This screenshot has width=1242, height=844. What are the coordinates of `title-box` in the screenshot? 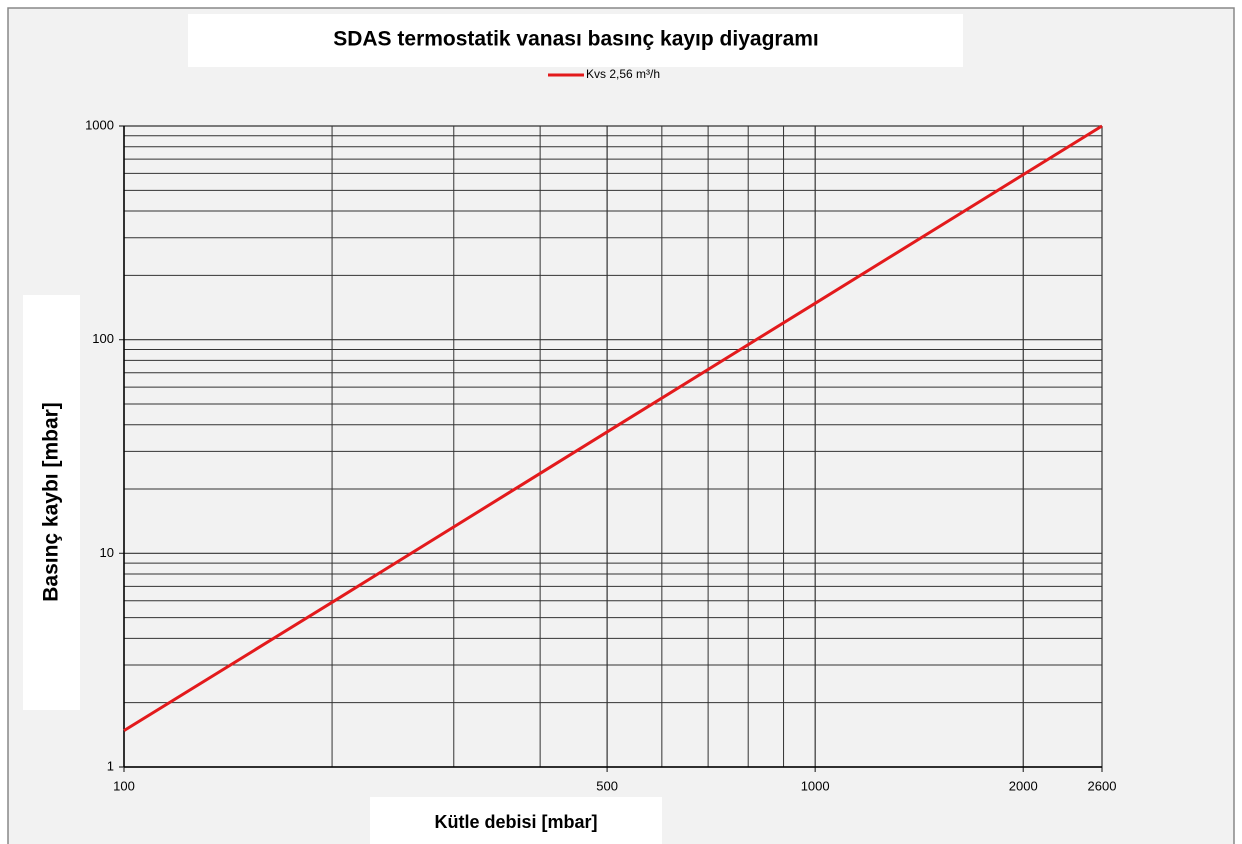 It's located at (575, 40).